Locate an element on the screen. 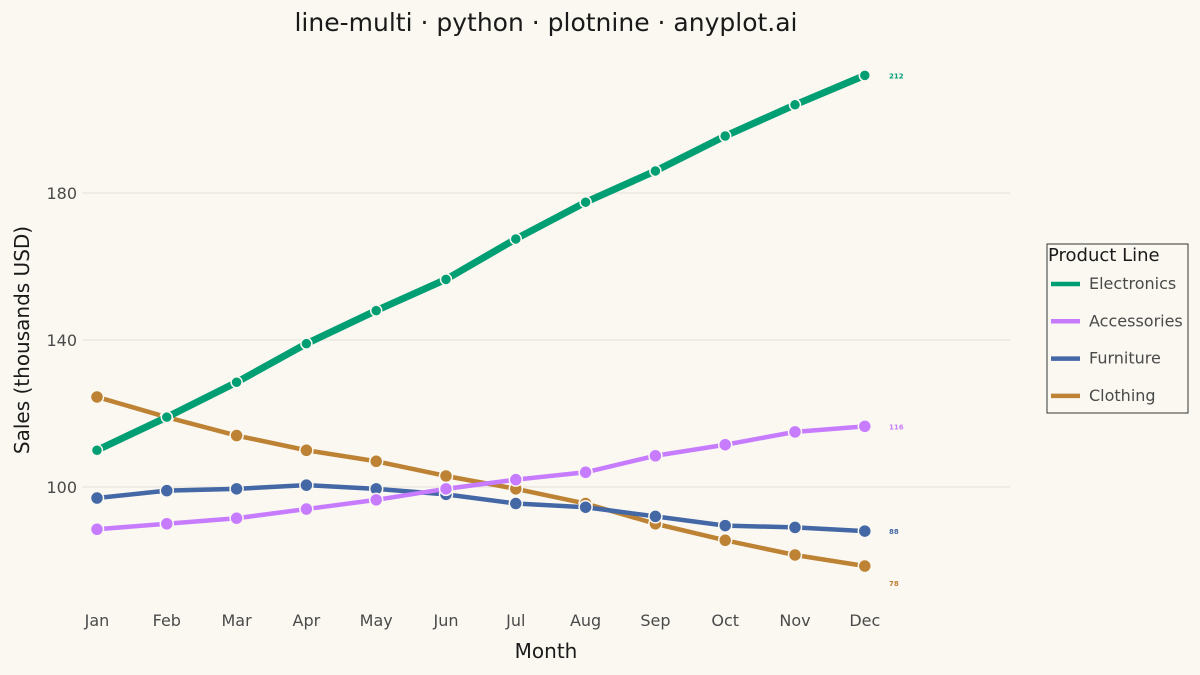  point-furniture-jan is located at coordinates (97, 498).